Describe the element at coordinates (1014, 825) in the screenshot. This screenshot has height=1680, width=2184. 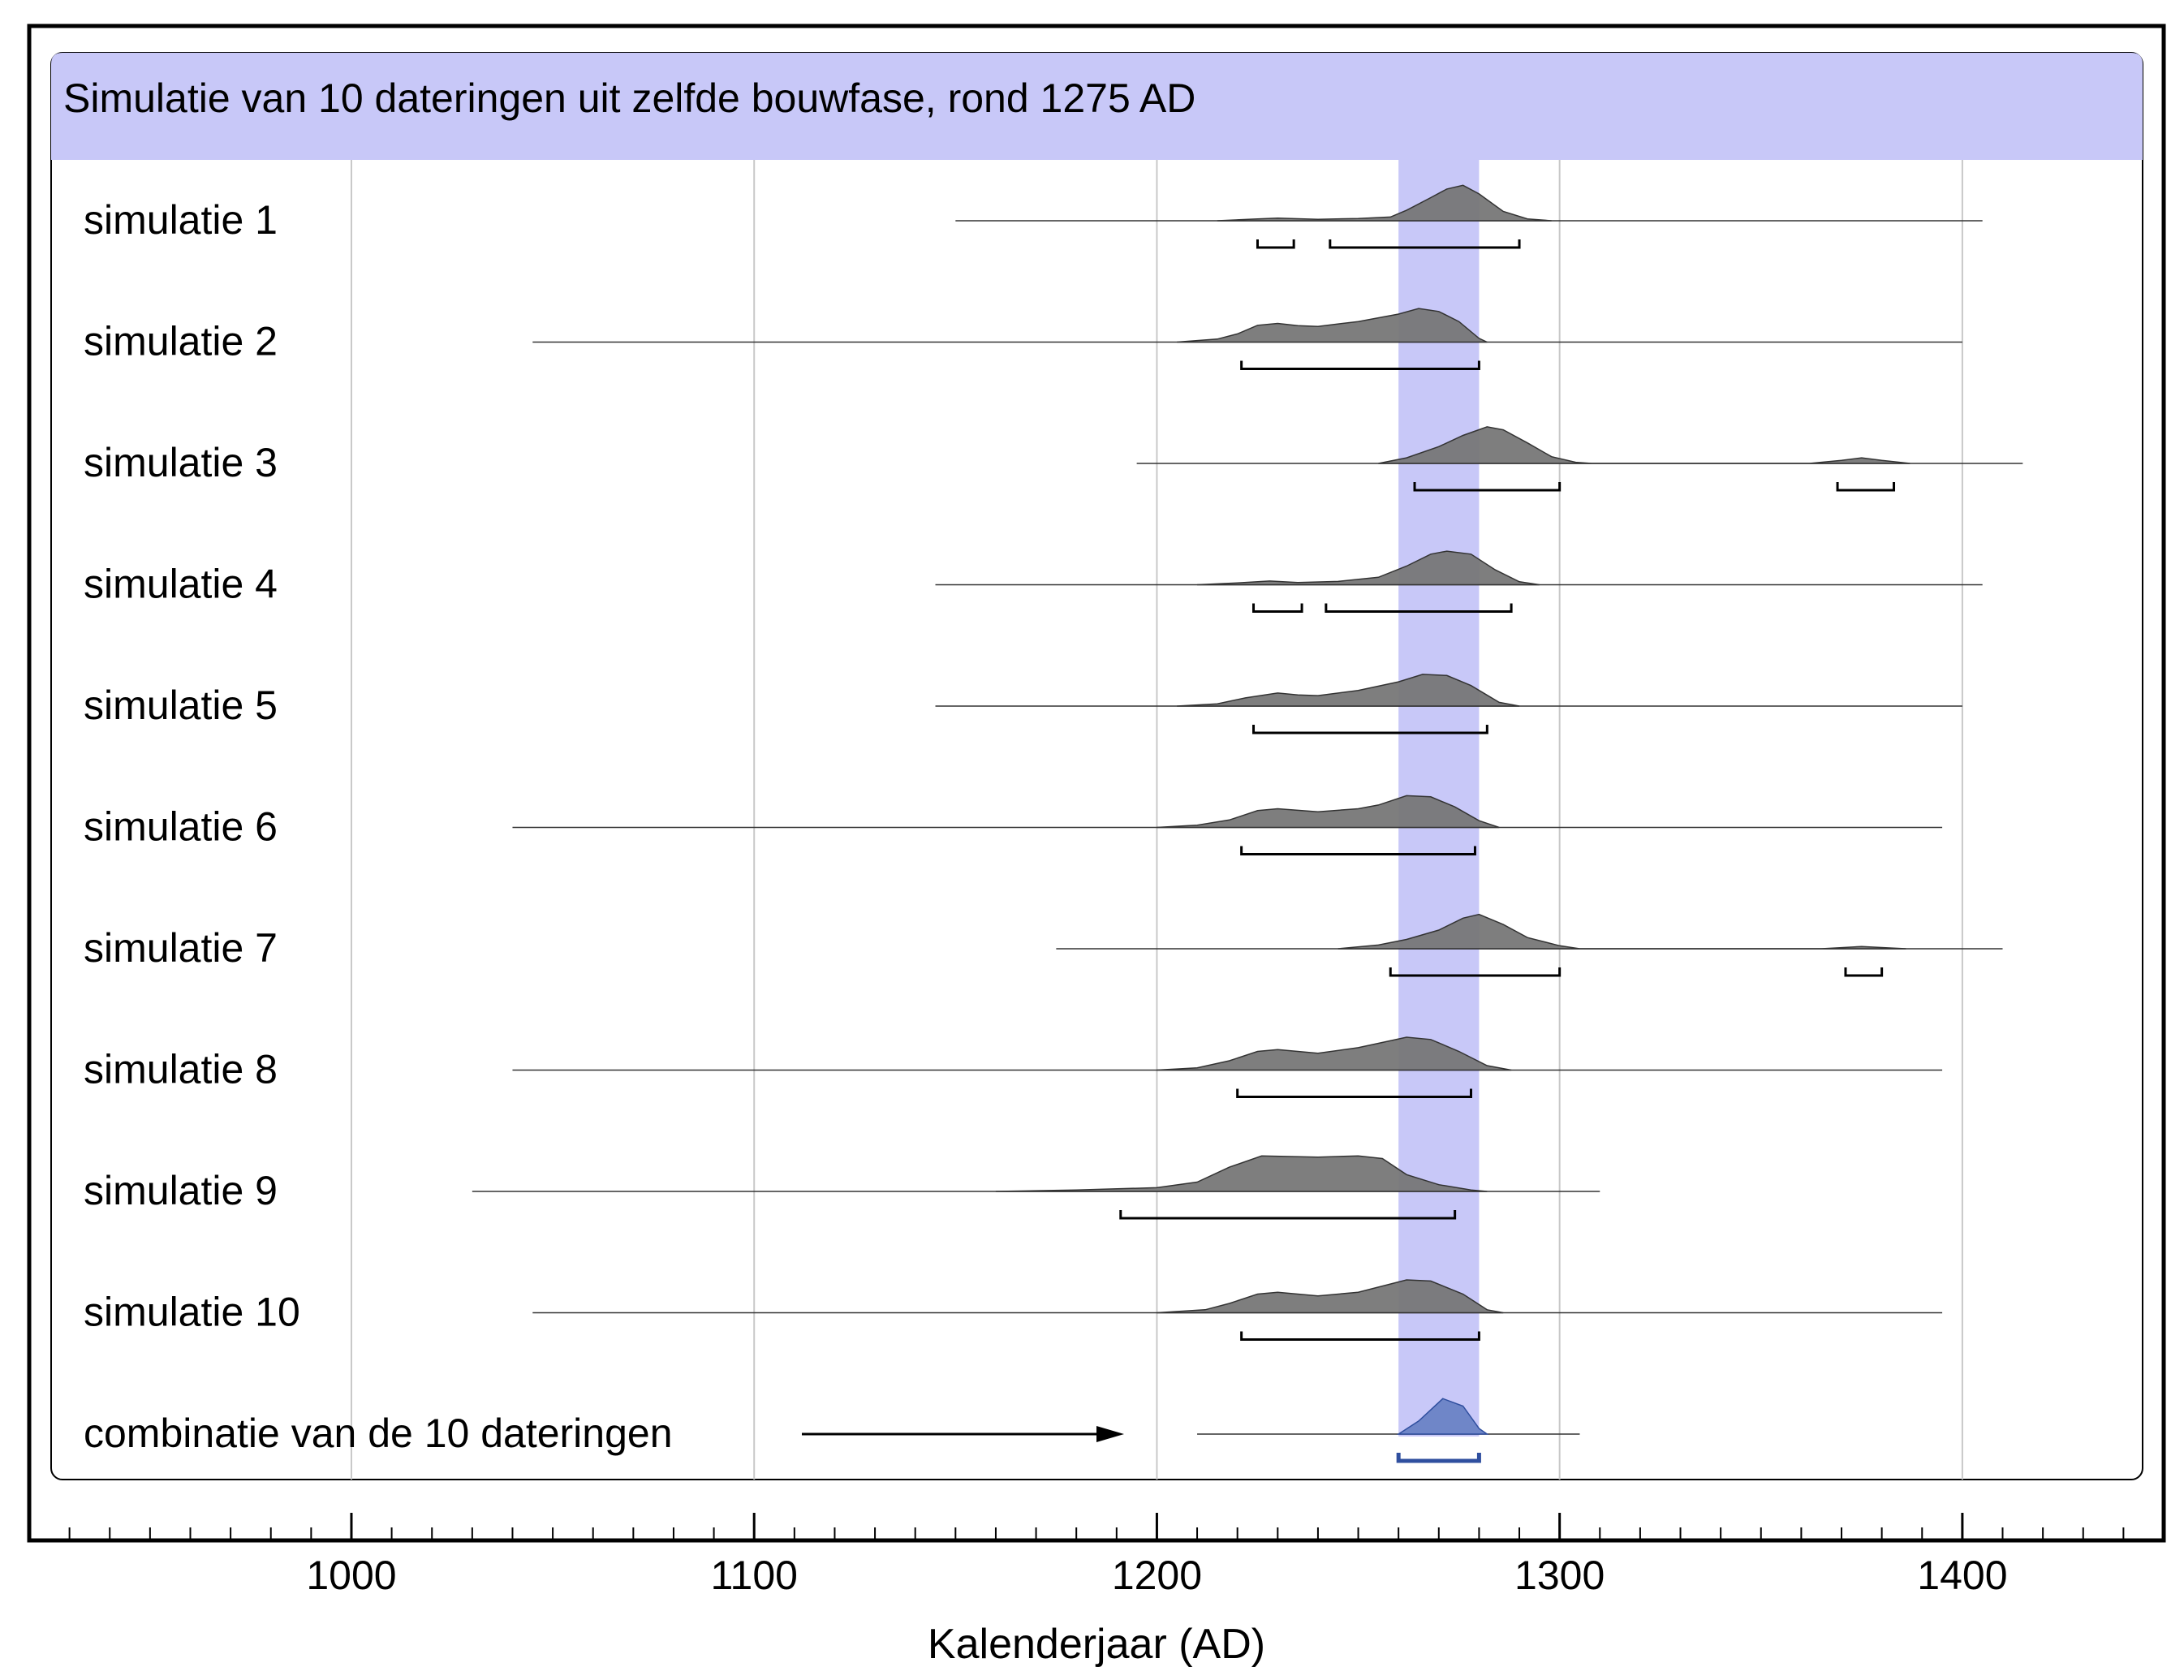
I see `series-6: simulatie 6` at that location.